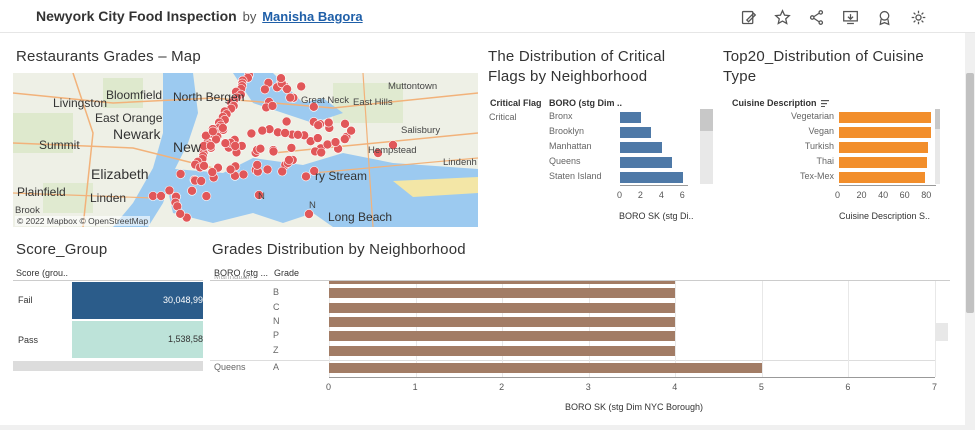  What do you see at coordinates (632, 377) in the screenshot?
I see `grades-axis-line` at bounding box center [632, 377].